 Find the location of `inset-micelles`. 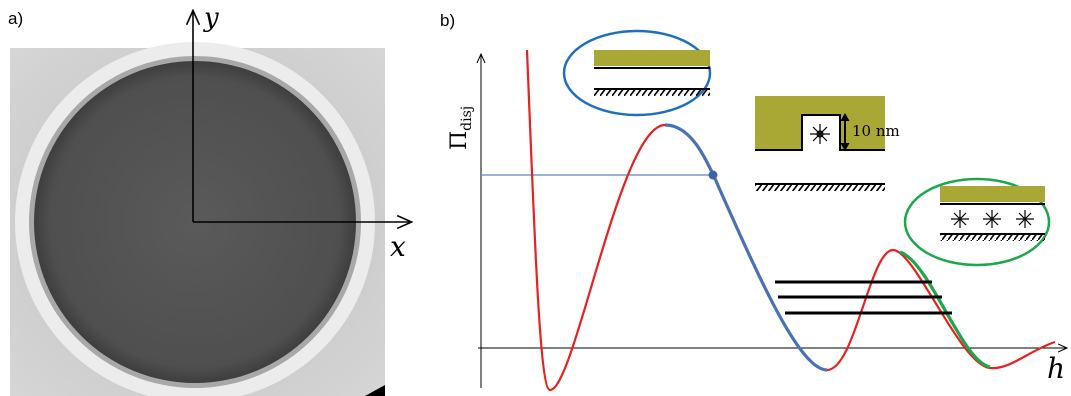

inset-micelles is located at coordinates (977, 222).